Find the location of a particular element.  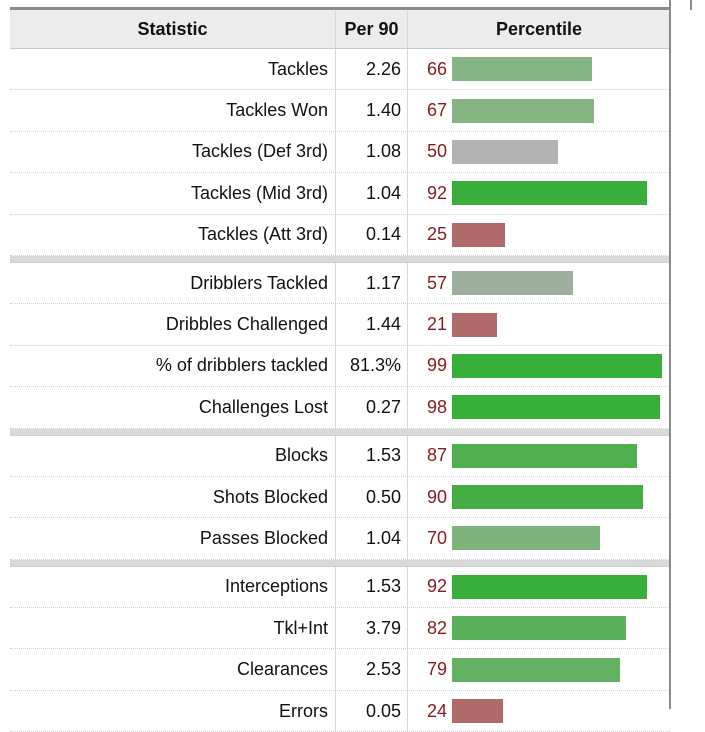

table-row: Tackles (Def 3rd) 1.08 50 is located at coordinates (340, 152).